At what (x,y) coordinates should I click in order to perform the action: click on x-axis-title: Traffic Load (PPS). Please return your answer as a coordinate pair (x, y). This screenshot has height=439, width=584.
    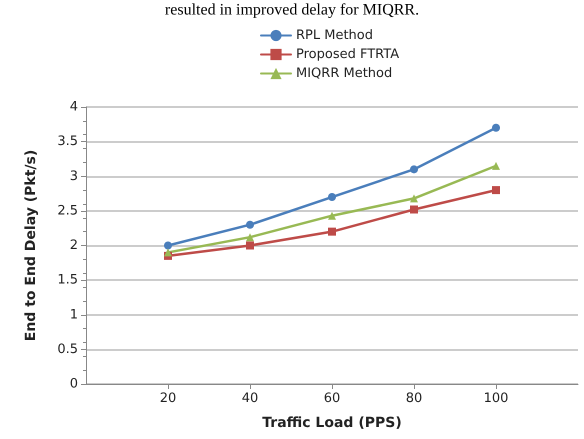
    Looking at the image, I should click on (332, 423).